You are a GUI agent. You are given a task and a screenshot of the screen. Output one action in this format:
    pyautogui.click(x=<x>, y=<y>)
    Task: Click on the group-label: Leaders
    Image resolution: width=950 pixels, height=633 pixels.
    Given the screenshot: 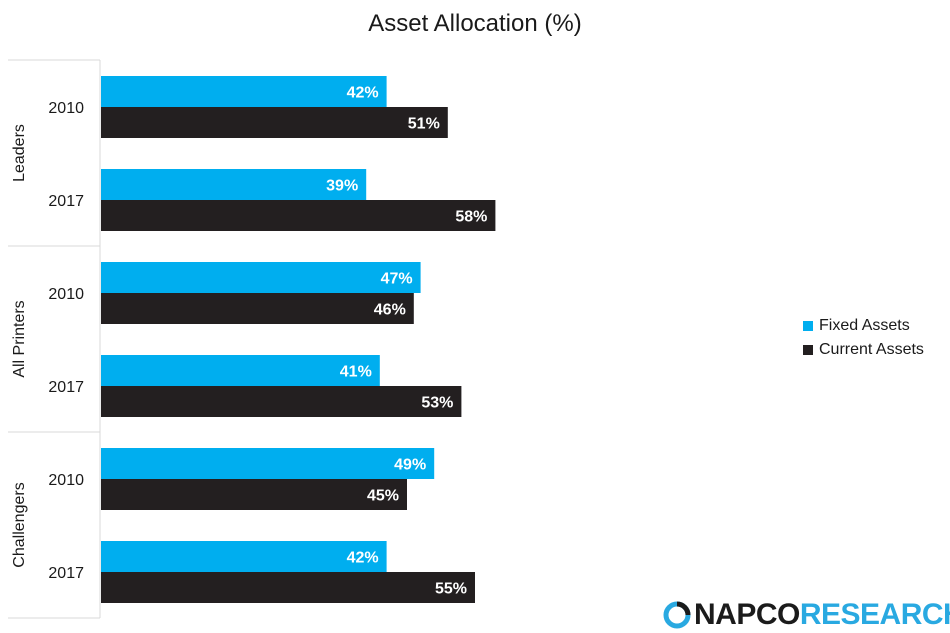 What is the action you would take?
    pyautogui.click(x=19, y=153)
    